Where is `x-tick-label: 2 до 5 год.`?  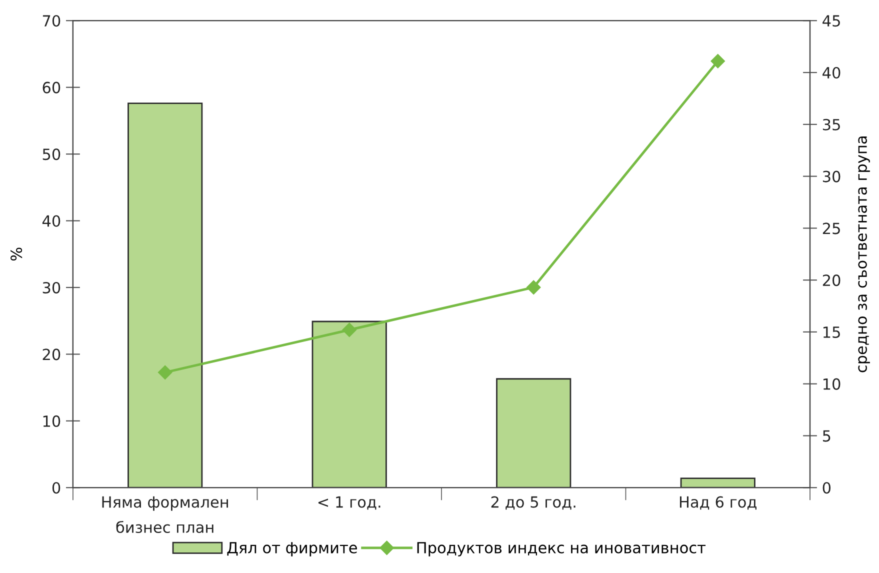
x-tick-label: 2 до 5 год. is located at coordinates (533, 503).